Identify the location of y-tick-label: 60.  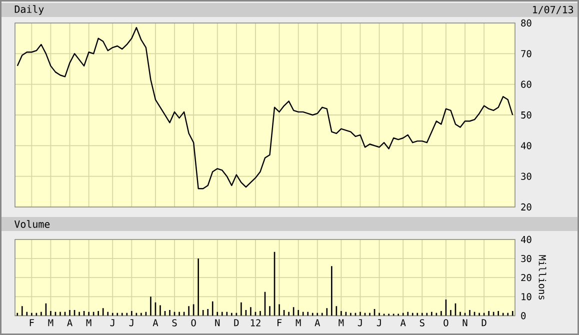
(526, 84).